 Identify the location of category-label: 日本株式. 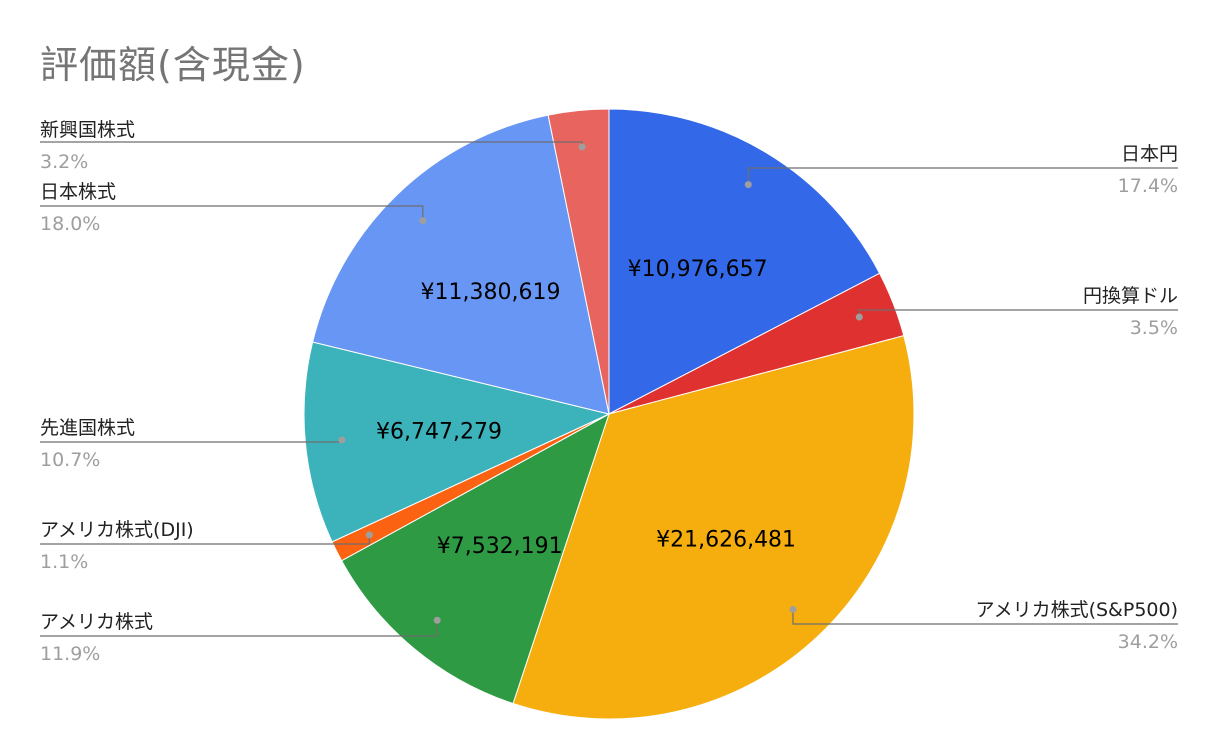
(78, 192).